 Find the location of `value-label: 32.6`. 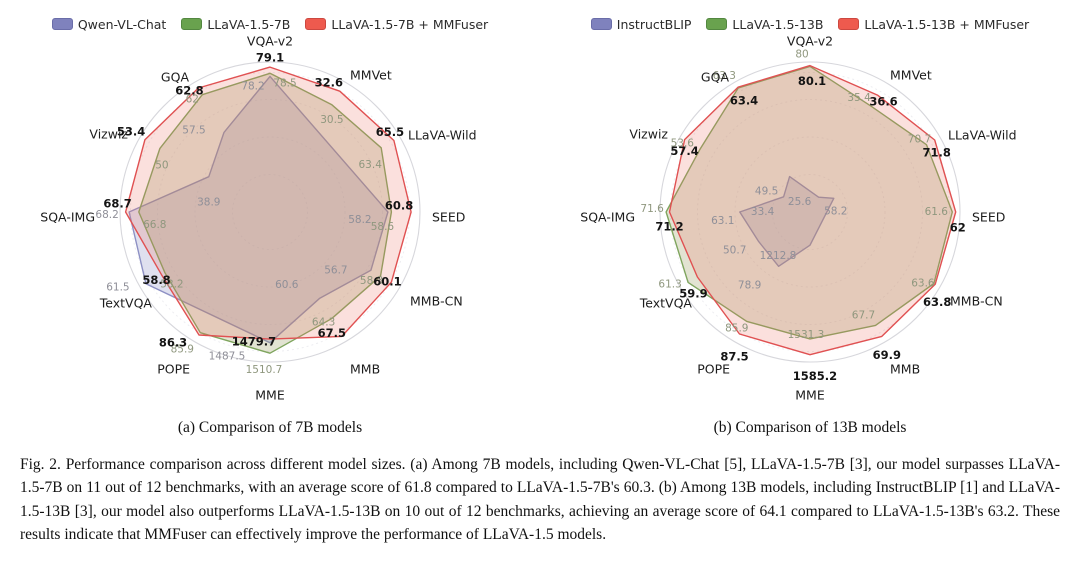

value-label: 32.6 is located at coordinates (329, 83).